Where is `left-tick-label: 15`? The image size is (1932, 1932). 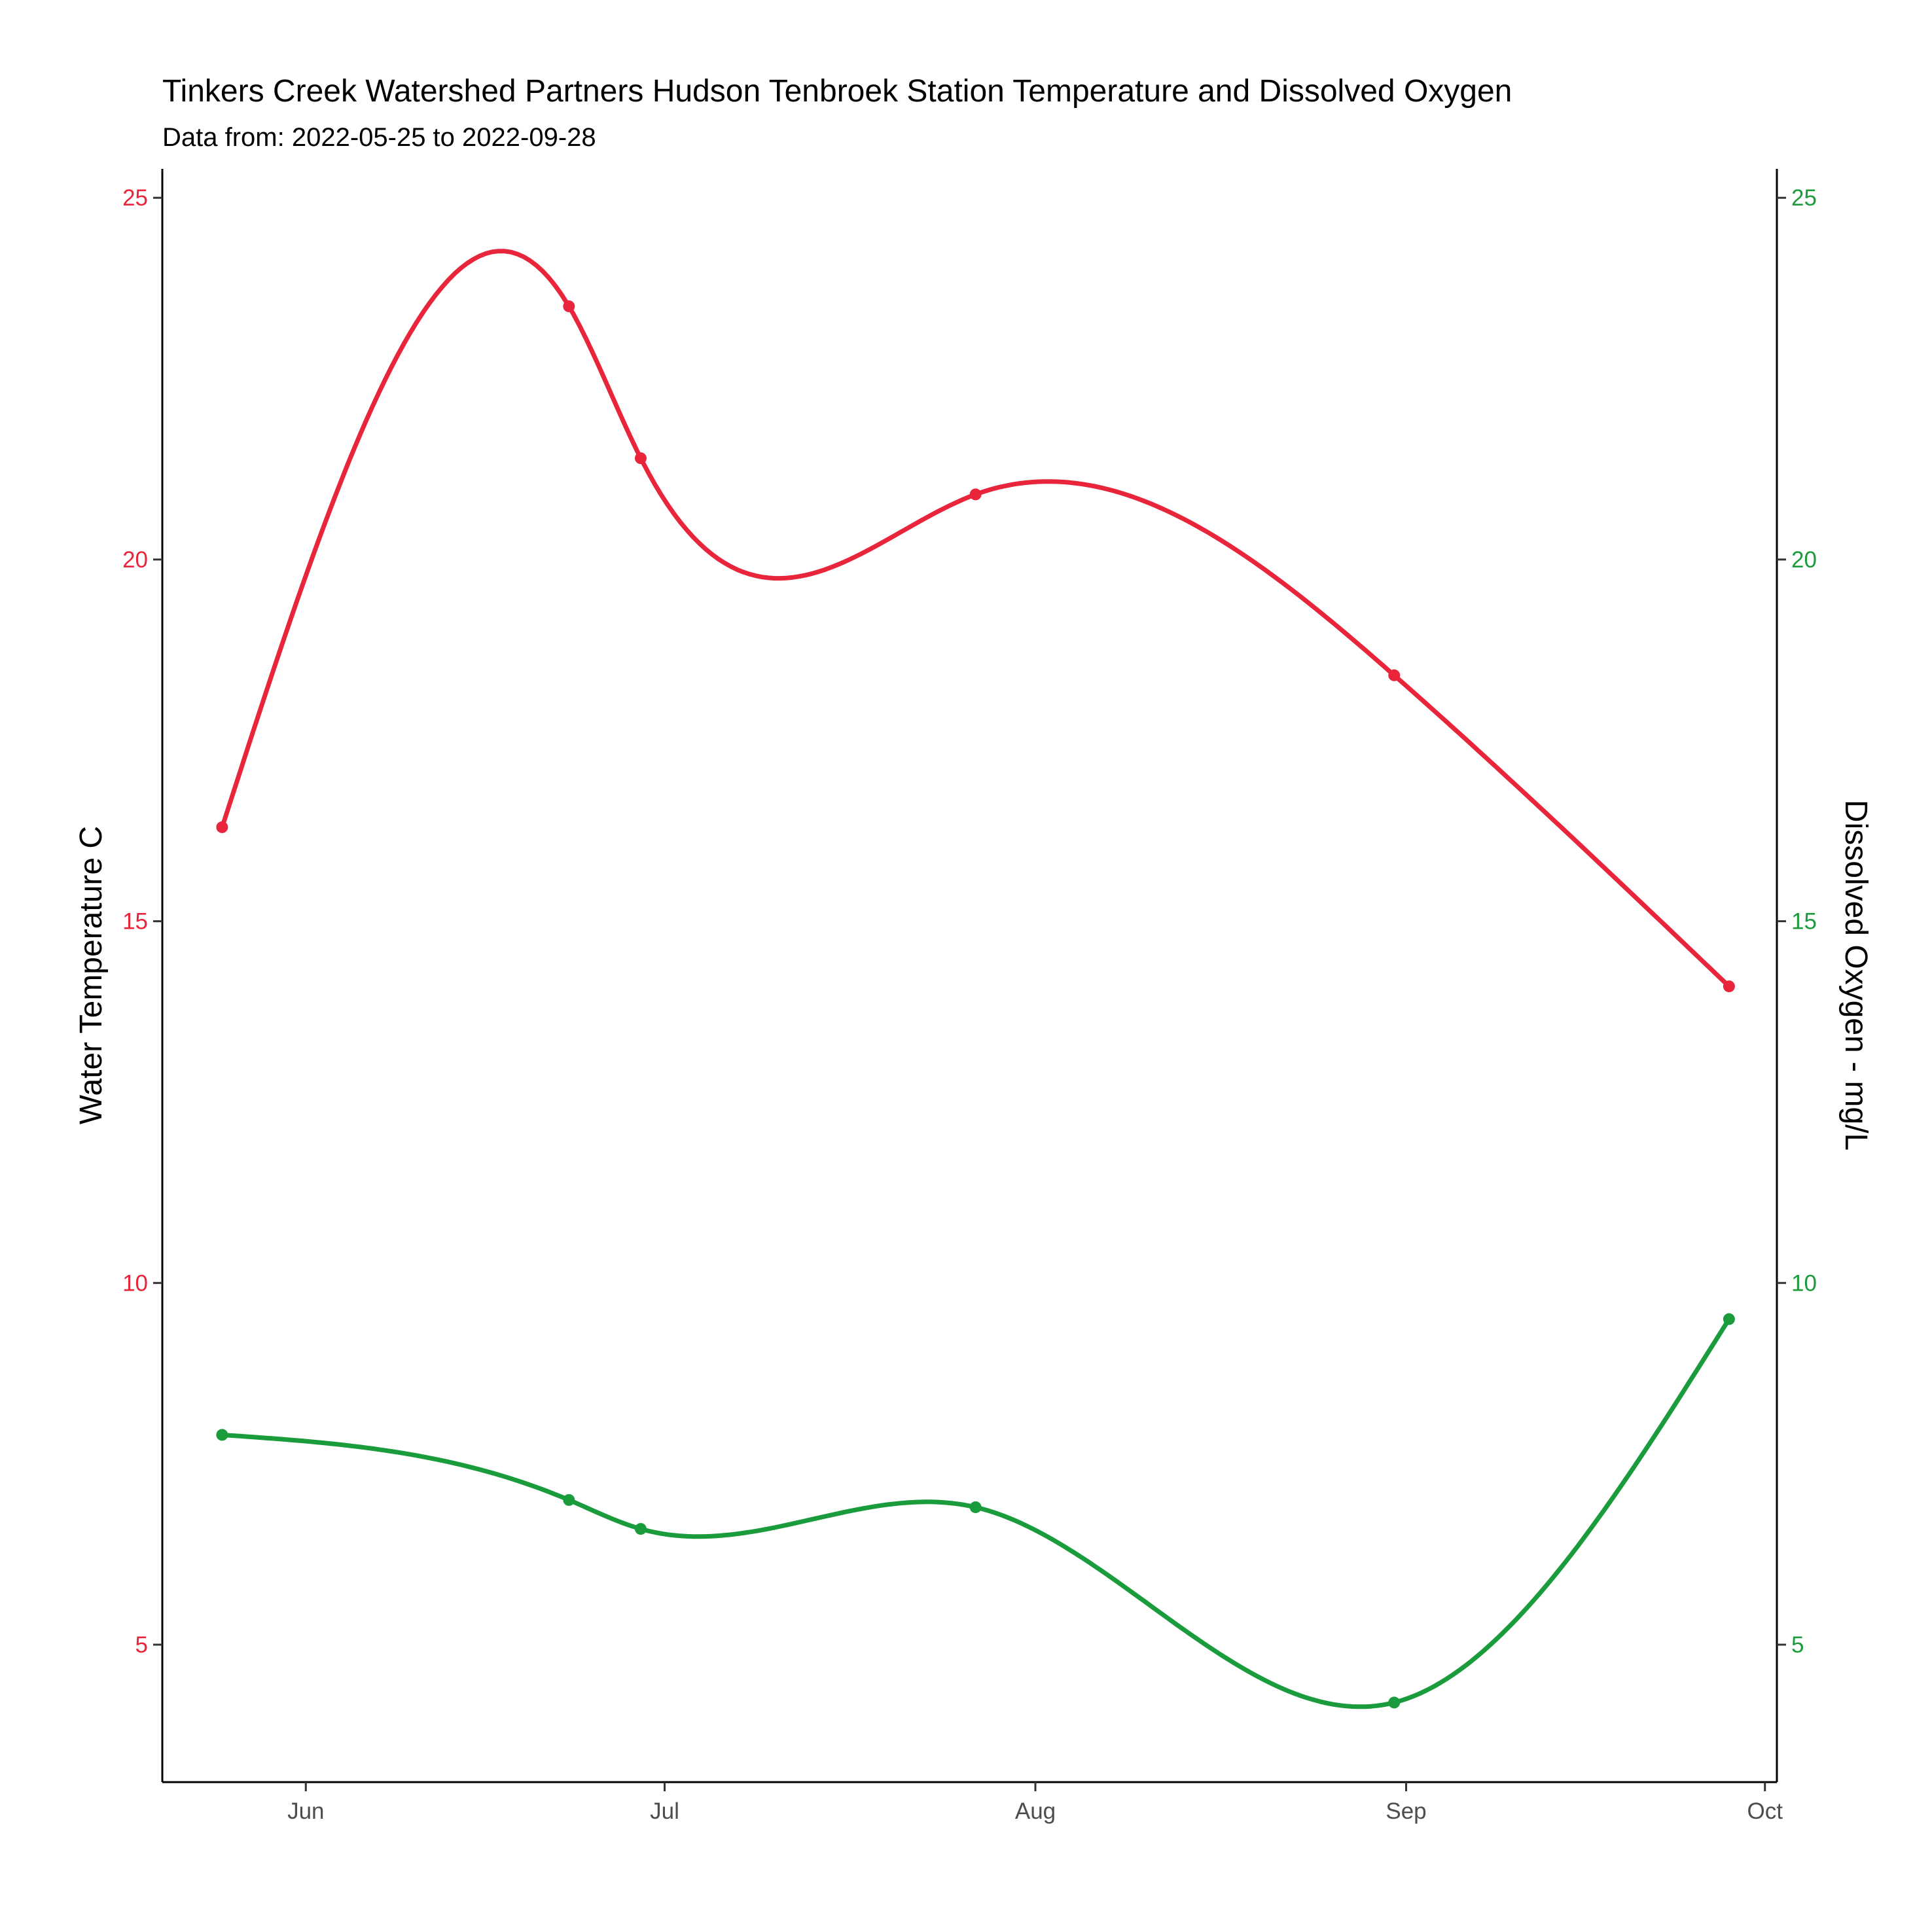
left-tick-label: 15 is located at coordinates (135, 922).